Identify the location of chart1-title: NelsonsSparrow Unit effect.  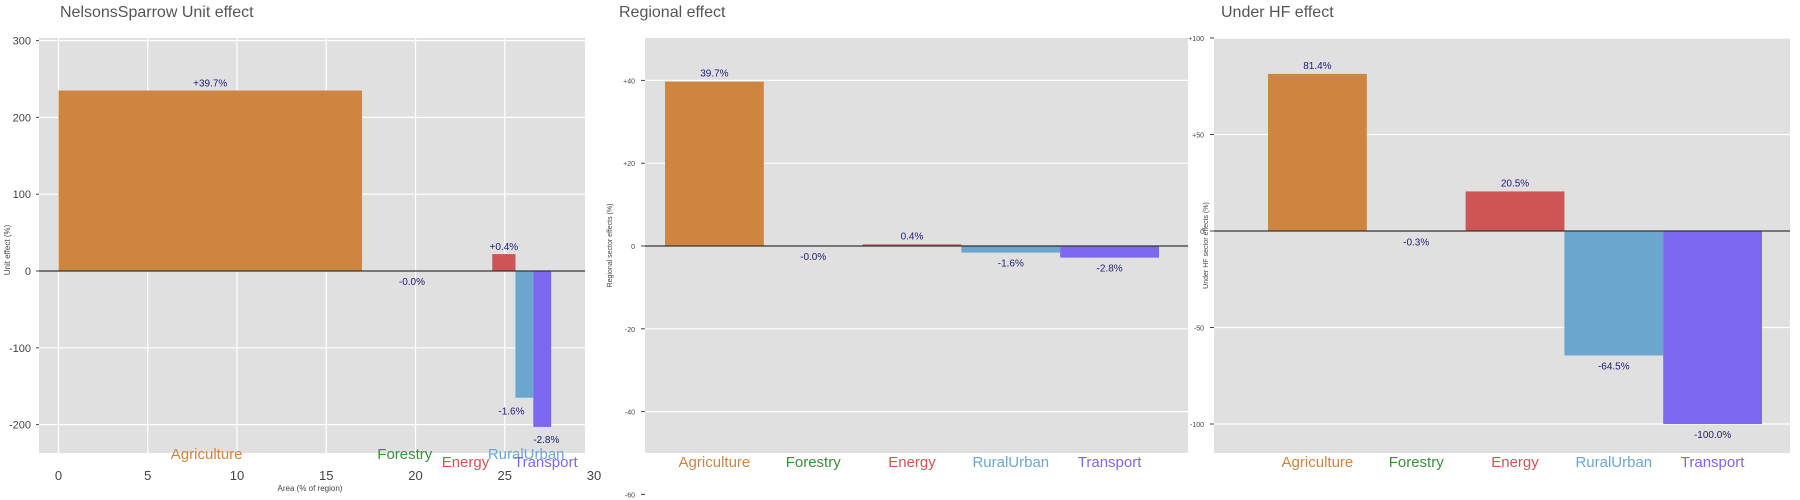
(157, 12).